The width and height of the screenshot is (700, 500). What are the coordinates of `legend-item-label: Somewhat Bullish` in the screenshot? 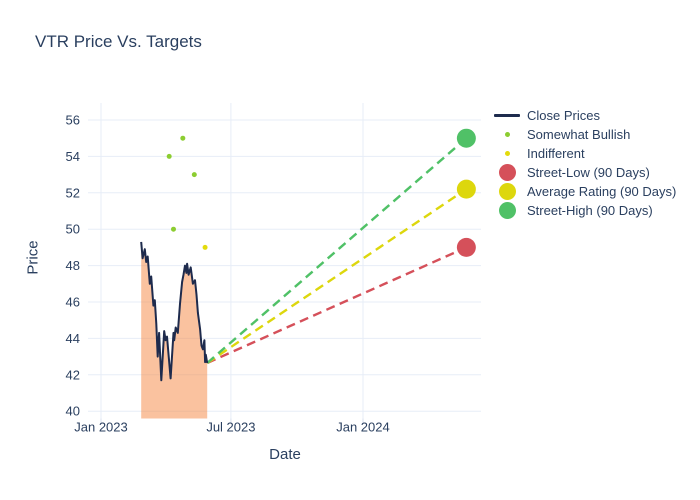 It's located at (579, 134).